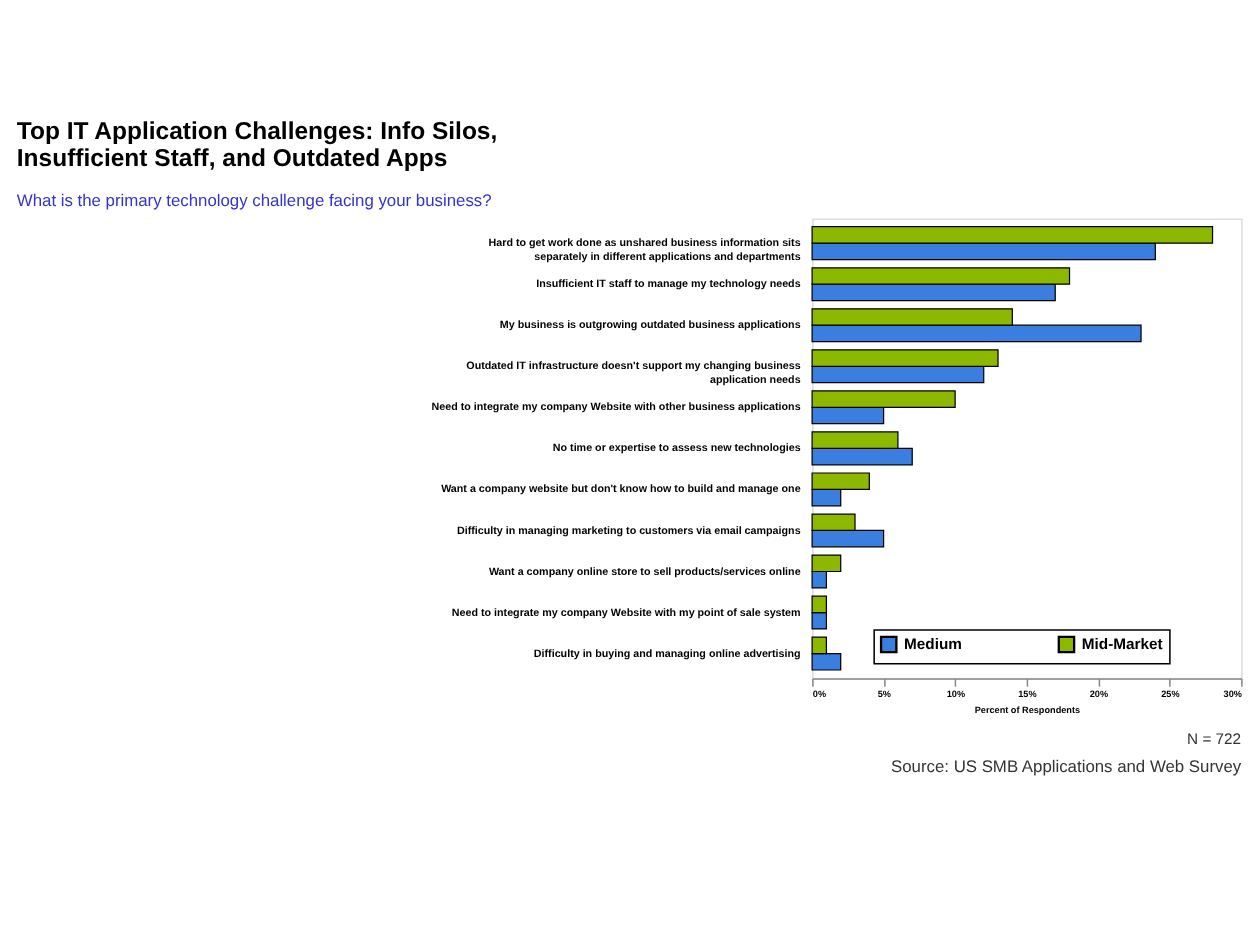  What do you see at coordinates (257, 130) in the screenshot?
I see `text: Top IT Application Challenges: Info Silos,` at bounding box center [257, 130].